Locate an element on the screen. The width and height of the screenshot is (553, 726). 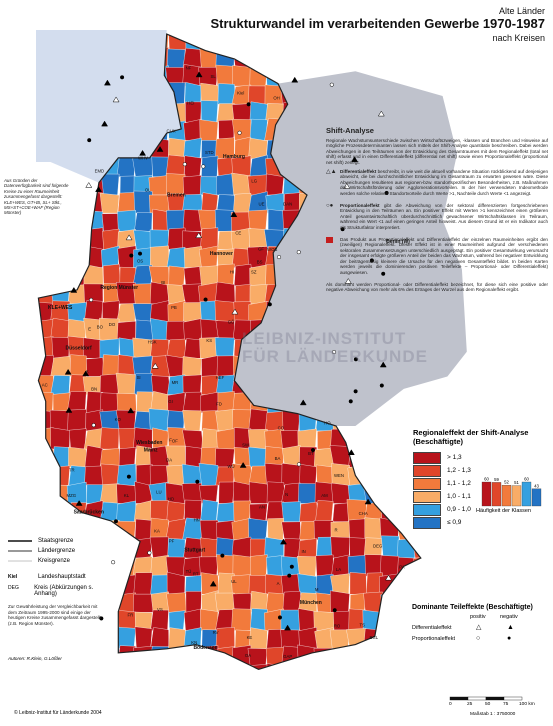
map-label: SL is located at coordinates (214, 76).